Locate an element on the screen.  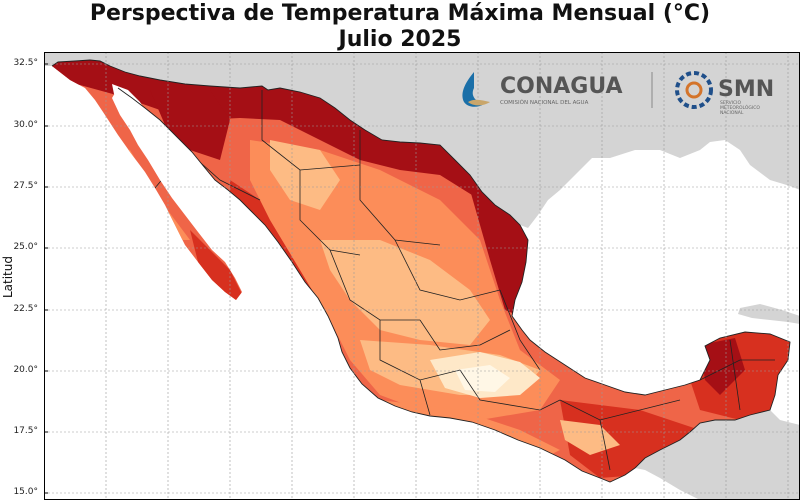
conagua-logo: CONAGUA COMISIÓN NACIONAL DEL AGUA is located at coordinates (542, 89).